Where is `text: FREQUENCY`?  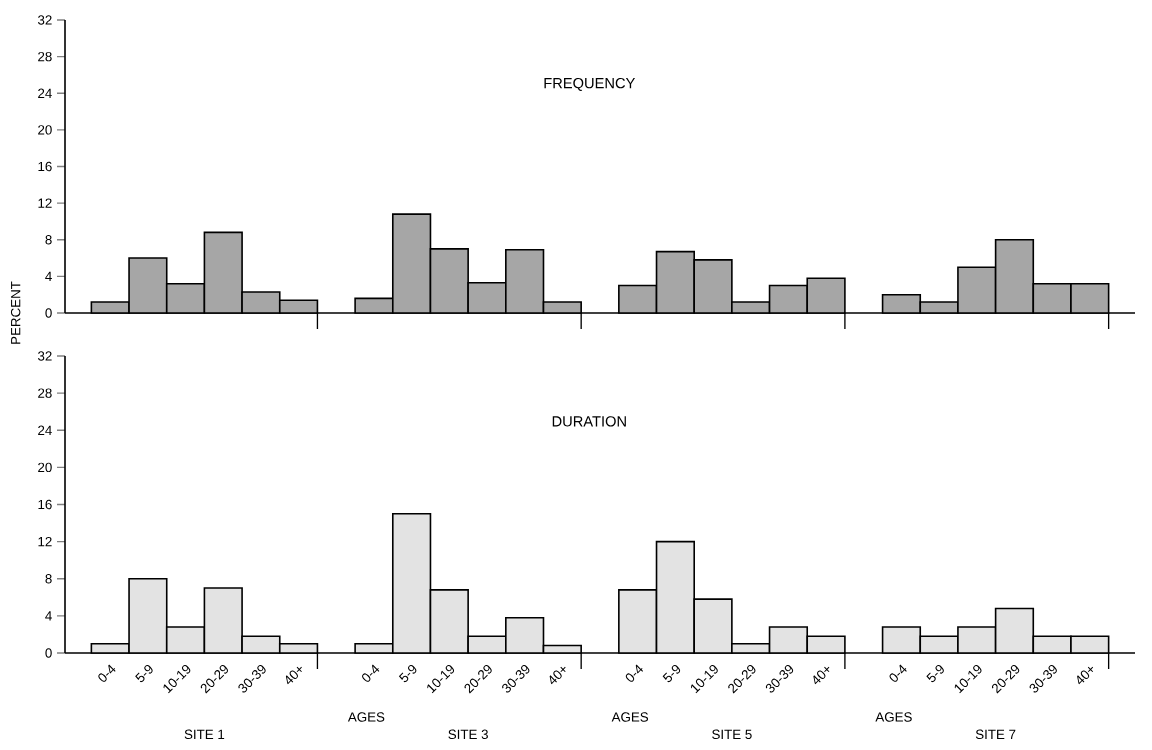
text: FREQUENCY is located at coordinates (590, 84).